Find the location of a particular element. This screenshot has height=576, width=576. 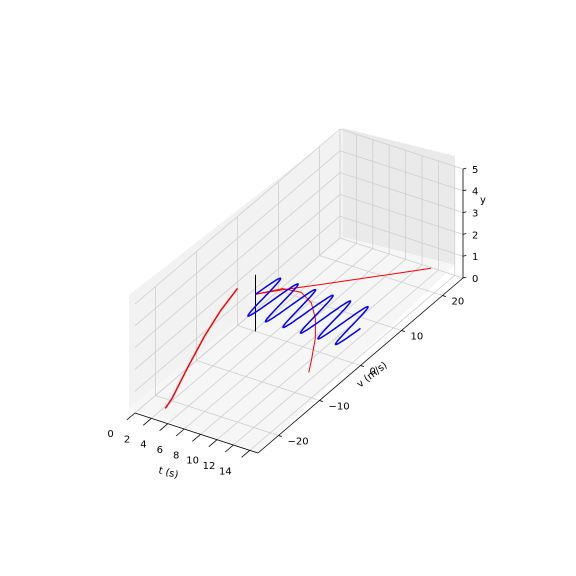

x-tick-label: 2 is located at coordinates (127, 439).